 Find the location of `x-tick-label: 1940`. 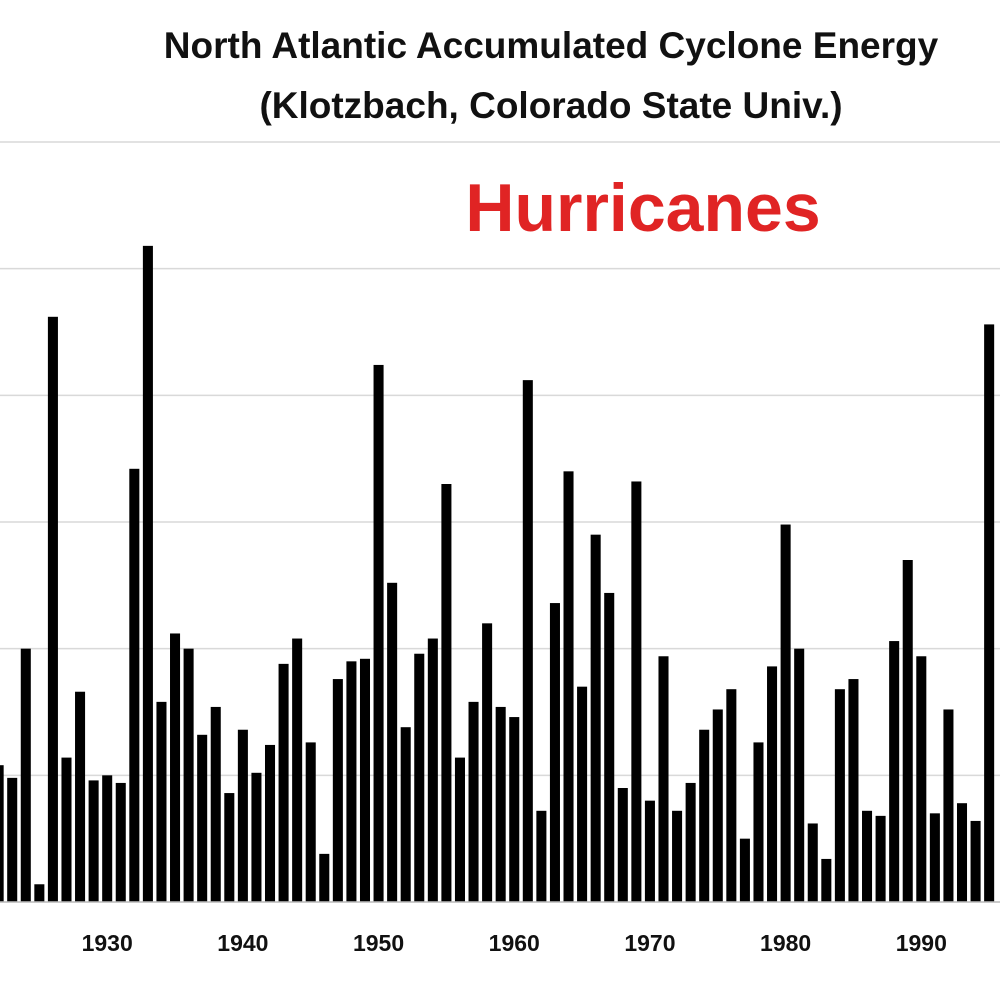

x-tick-label: 1940 is located at coordinates (242, 943).